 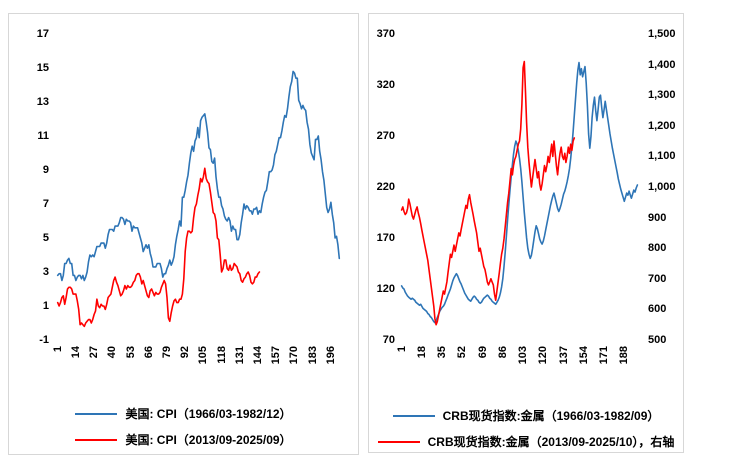 I want to click on y-tick-label: 1,400, so click(x=662, y=64).